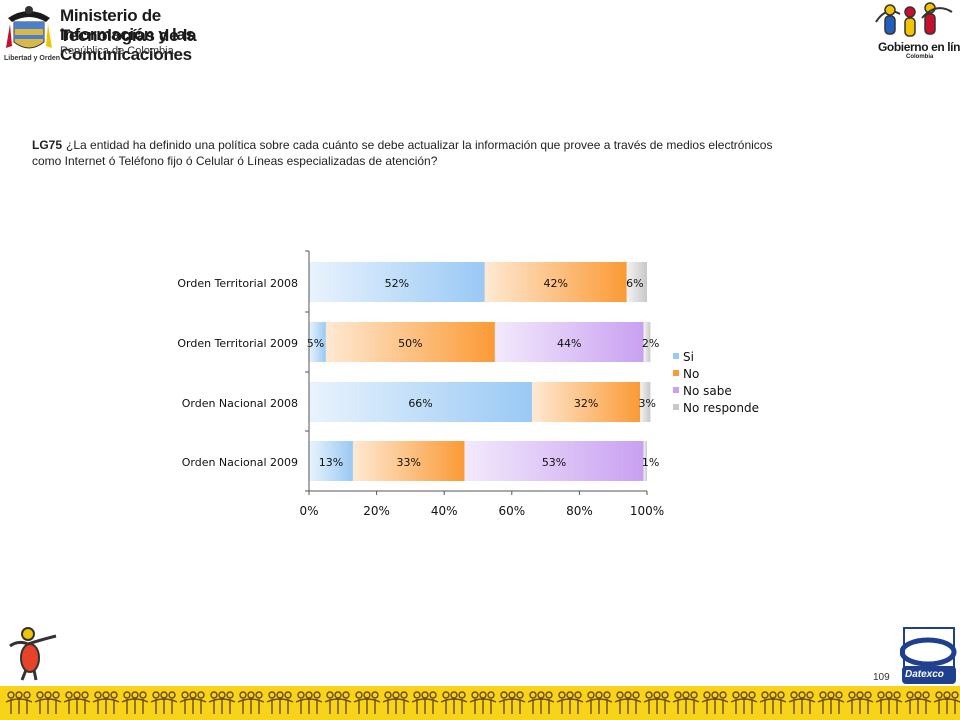 The width and height of the screenshot is (960, 720). Describe the element at coordinates (376, 511) in the screenshot. I see `x-tick-label: 20%` at that location.